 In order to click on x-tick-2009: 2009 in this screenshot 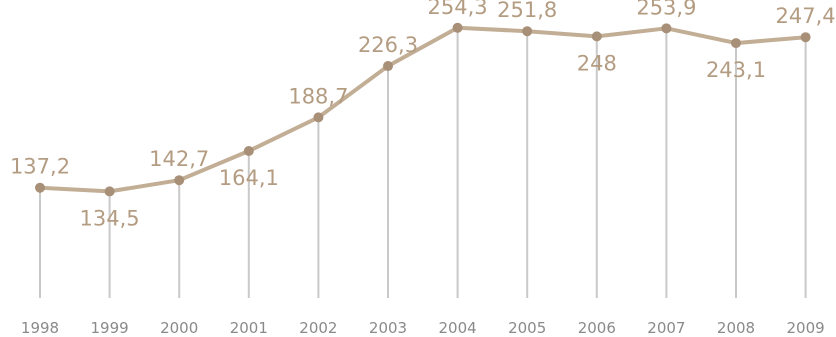, I will do `click(806, 328)`.